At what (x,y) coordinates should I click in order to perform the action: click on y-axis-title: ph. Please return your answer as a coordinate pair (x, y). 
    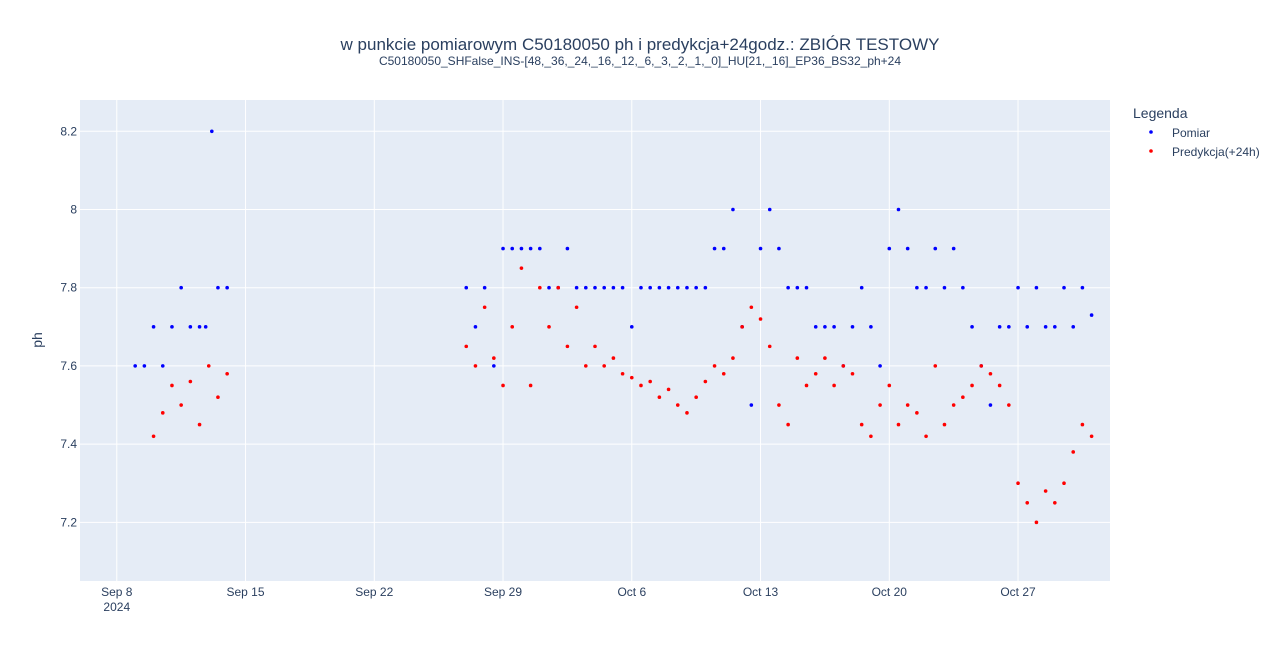
    Looking at the image, I should click on (37, 340).